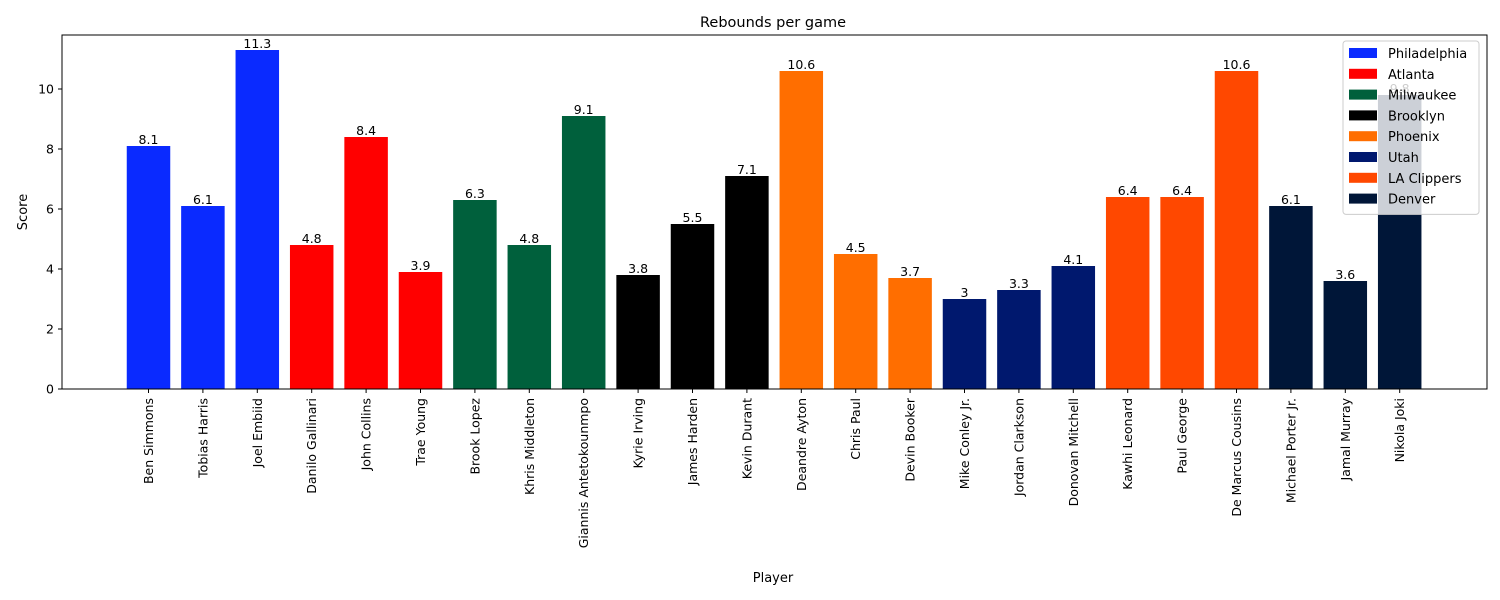  What do you see at coordinates (1236, 457) in the screenshot?
I see `x-tick-label-20: De Marcus Cousins` at bounding box center [1236, 457].